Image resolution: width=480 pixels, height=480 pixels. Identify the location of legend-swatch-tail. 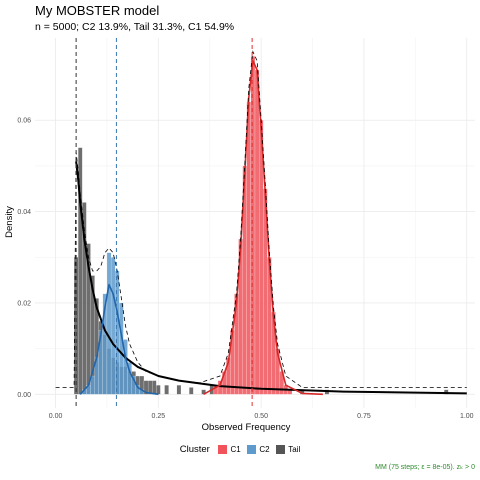
(281, 450).